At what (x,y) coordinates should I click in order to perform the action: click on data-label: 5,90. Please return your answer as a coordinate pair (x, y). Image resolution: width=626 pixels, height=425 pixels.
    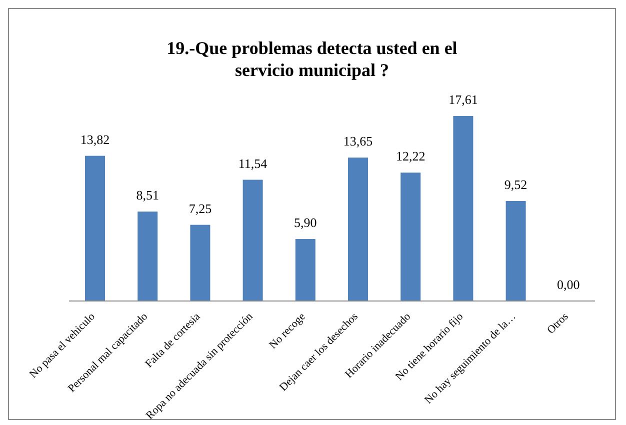
    Looking at the image, I should click on (305, 222).